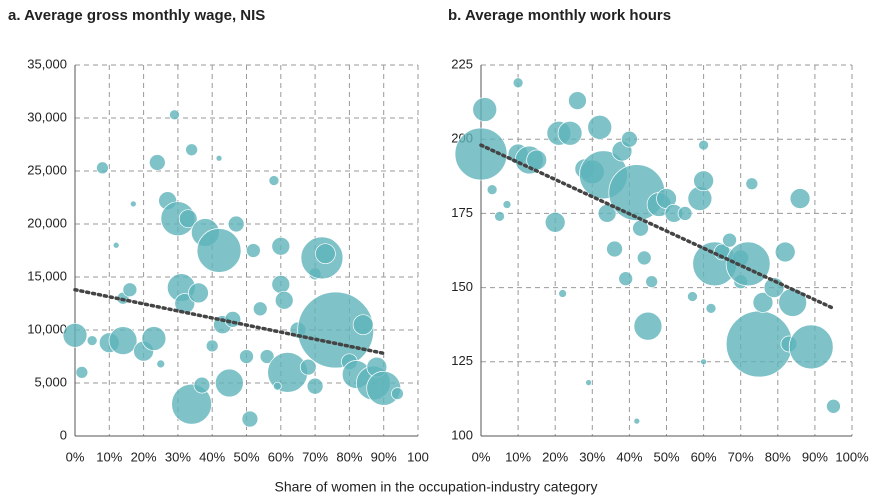 This screenshot has height=499, width=872. Describe the element at coordinates (47, 63) in the screenshot. I see `y-tick-label: 35,000` at that location.